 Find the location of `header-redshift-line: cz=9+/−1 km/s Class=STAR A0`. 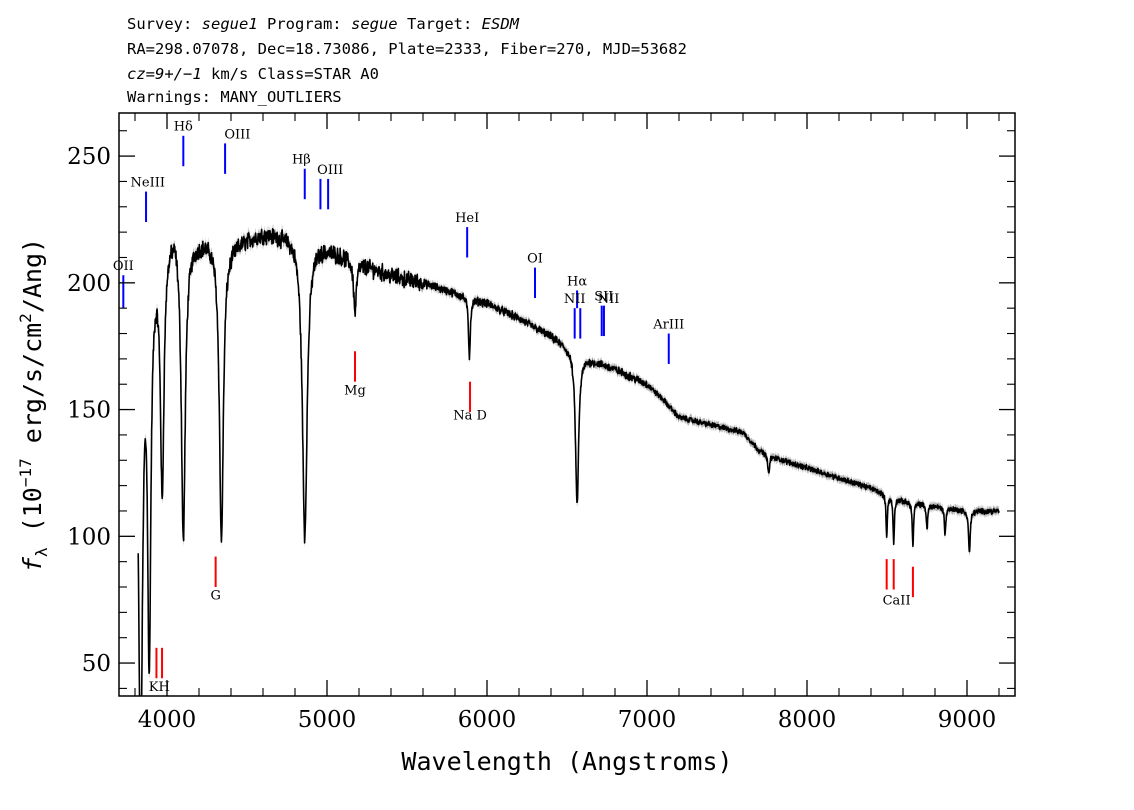

header-redshift-line: cz=9+/−1 km/s Class=STAR A0 is located at coordinates (253, 74).